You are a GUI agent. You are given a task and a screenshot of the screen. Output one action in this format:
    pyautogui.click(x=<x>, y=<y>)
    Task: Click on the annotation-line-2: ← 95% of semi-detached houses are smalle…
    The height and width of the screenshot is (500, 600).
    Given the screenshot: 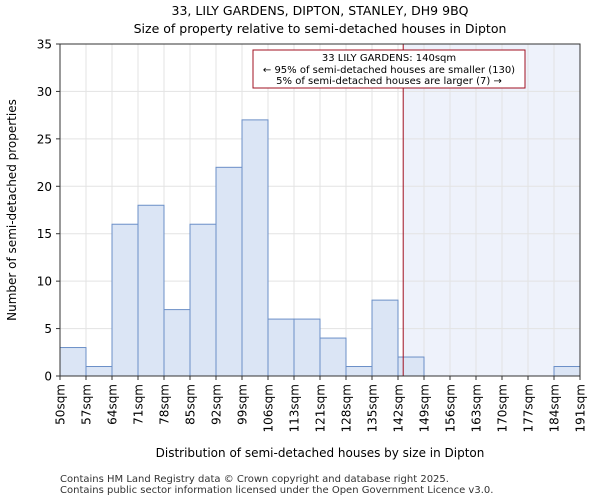 What is the action you would take?
    pyautogui.click(x=389, y=70)
    